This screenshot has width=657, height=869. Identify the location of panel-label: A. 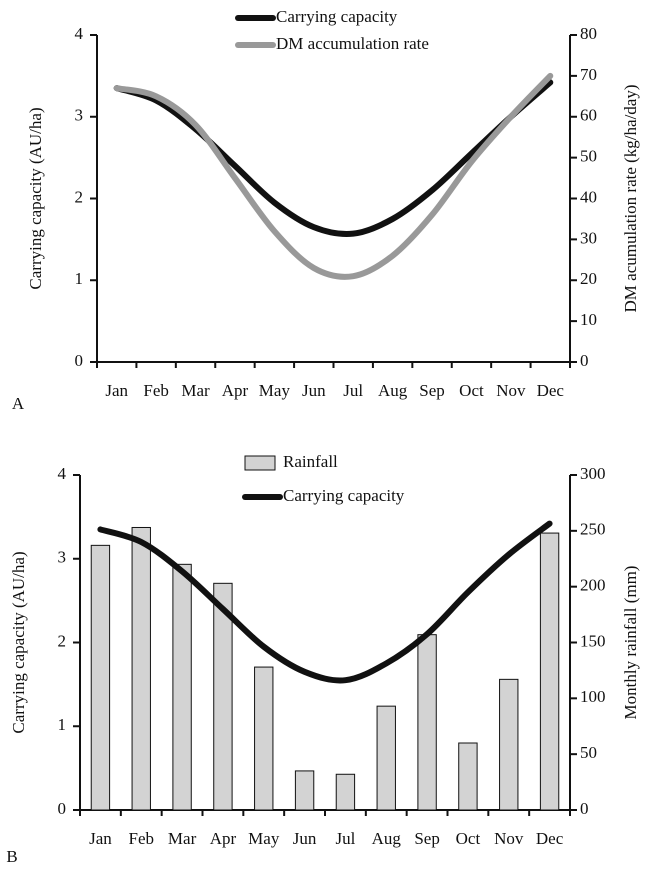
(18, 403).